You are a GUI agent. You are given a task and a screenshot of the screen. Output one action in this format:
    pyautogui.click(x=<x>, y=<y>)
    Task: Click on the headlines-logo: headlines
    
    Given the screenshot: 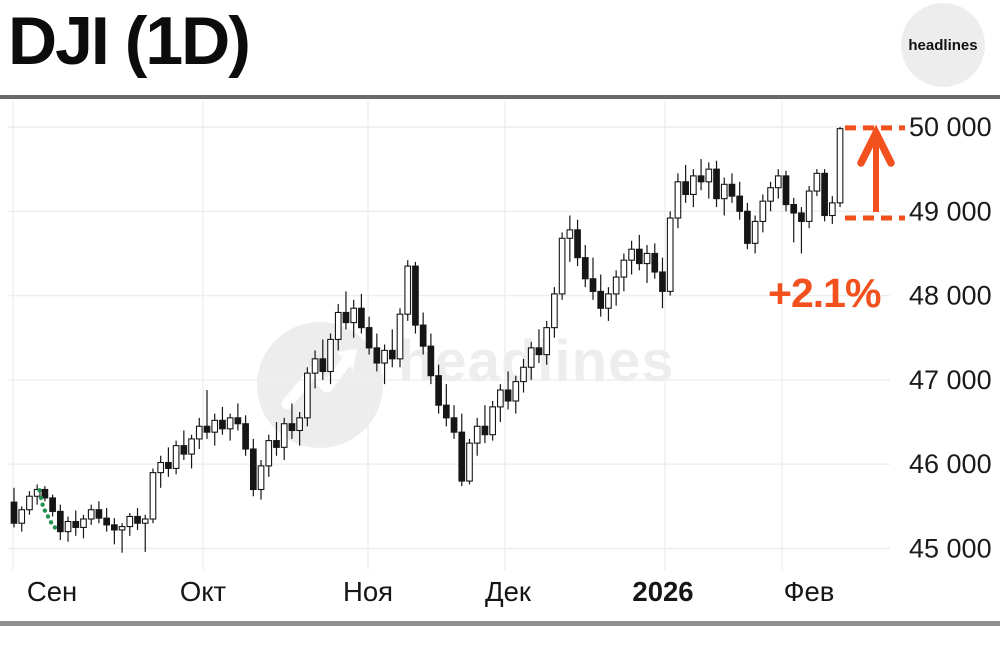 What is the action you would take?
    pyautogui.click(x=943, y=45)
    